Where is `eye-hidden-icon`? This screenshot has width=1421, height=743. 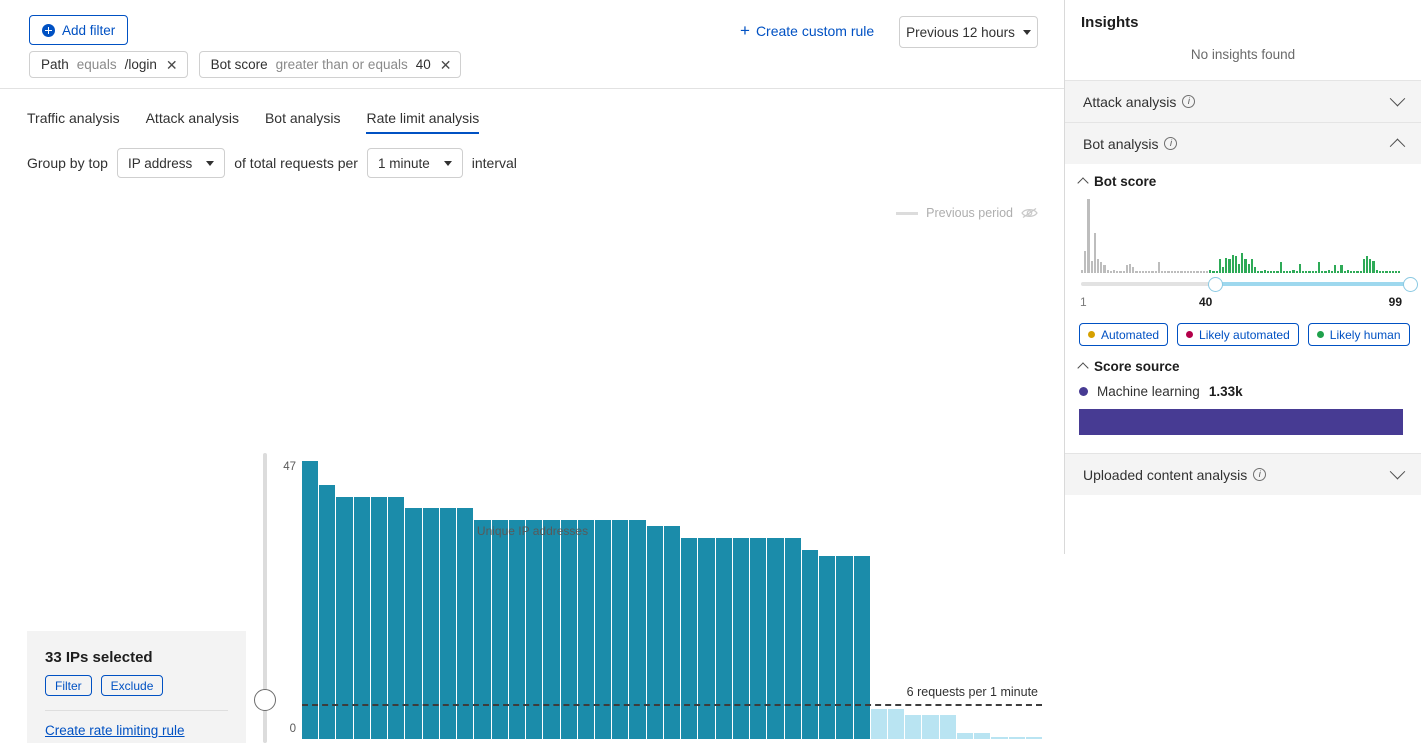
eye-hidden-icon is located at coordinates (1029, 213).